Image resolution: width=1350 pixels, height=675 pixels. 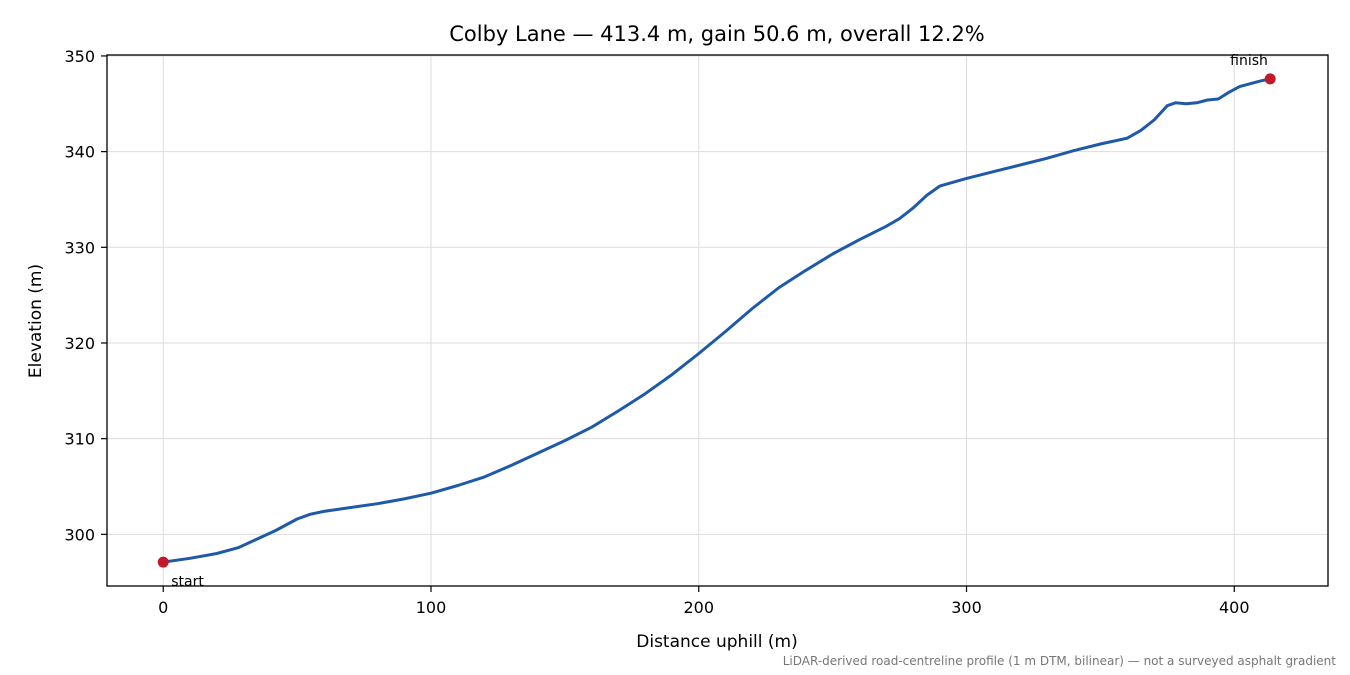 I want to click on x-tick-label: 400, so click(x=1234, y=607).